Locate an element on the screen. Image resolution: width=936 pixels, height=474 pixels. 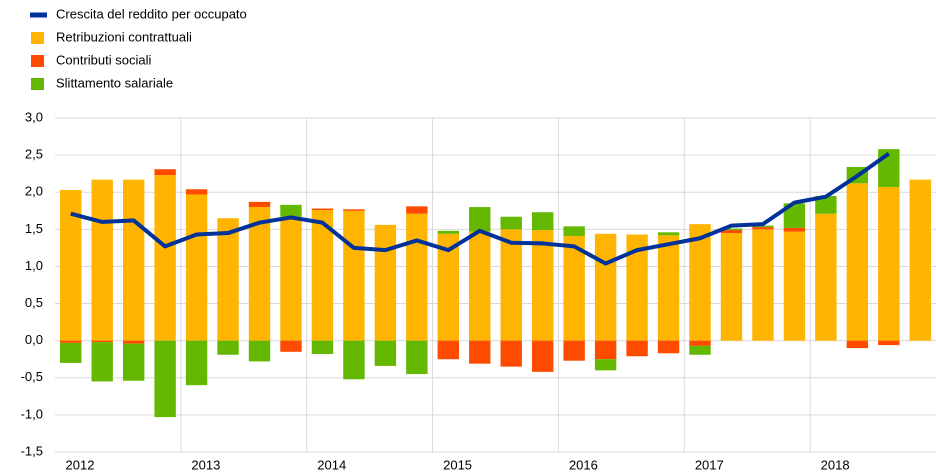
x-tick-label: 2015 is located at coordinates (457, 464).